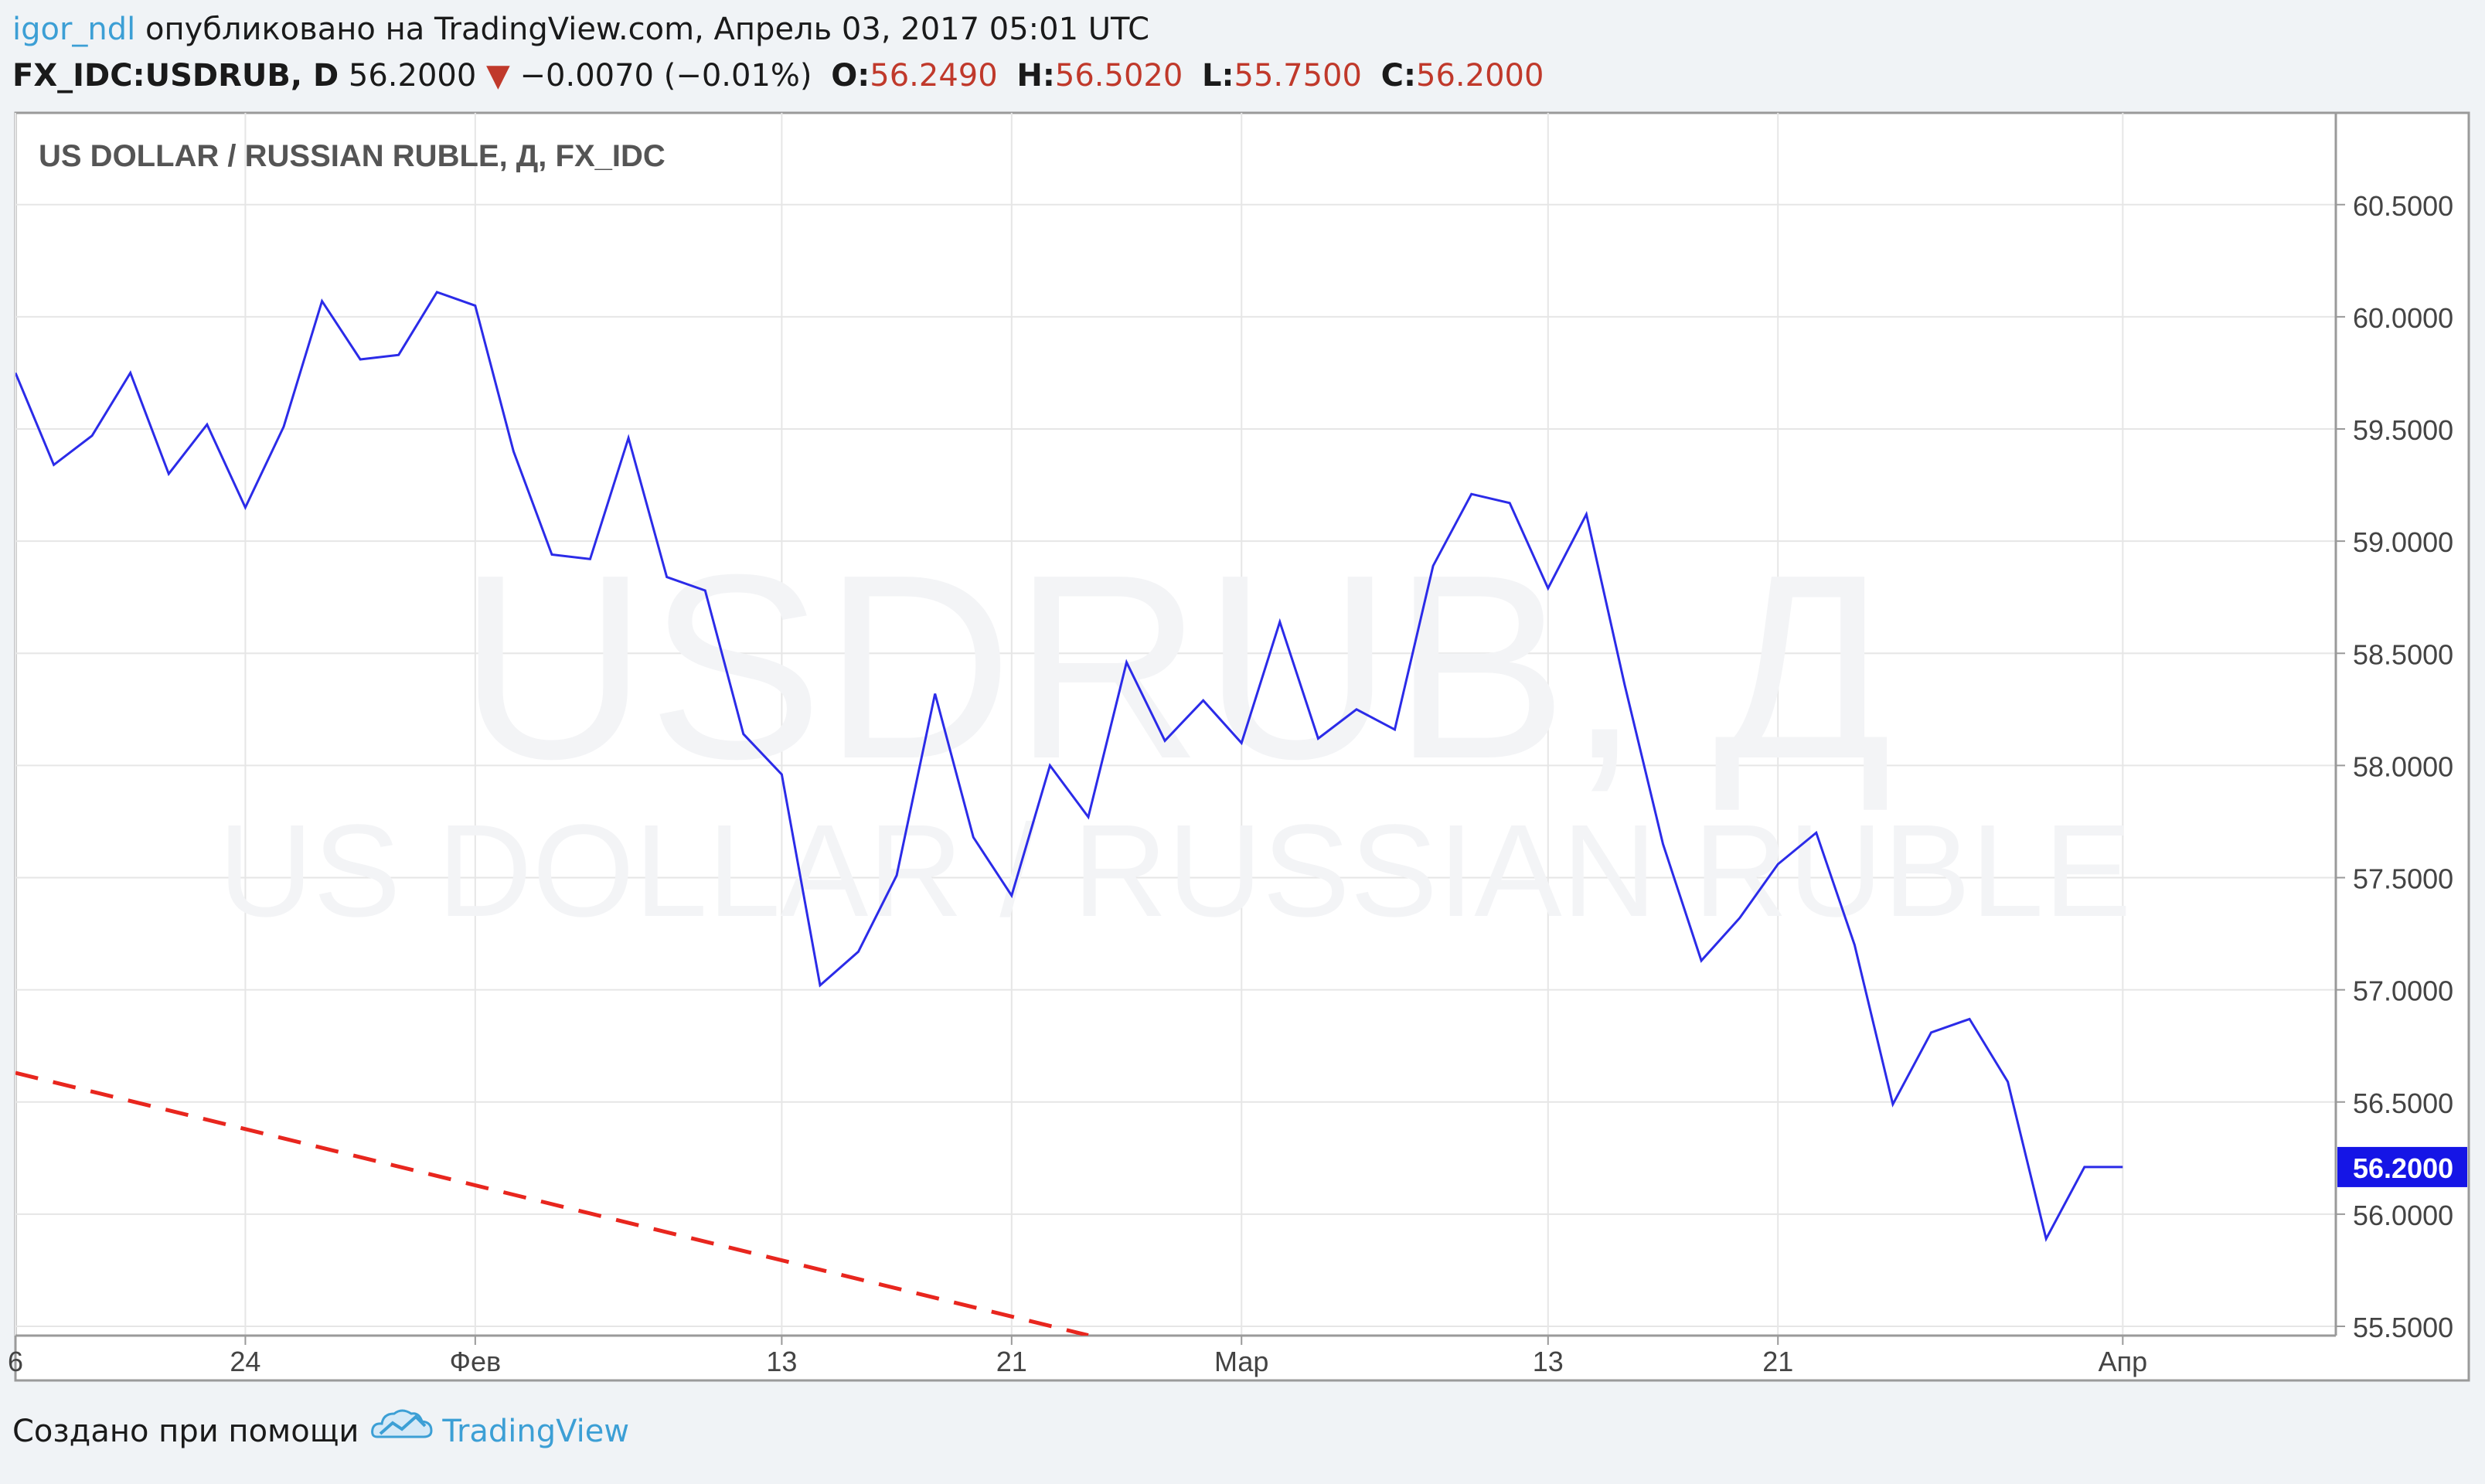 The height and width of the screenshot is (1484, 2485). What do you see at coordinates (175, 76) in the screenshot?
I see `symbol-label: FX_IDC:USDRUB, D` at bounding box center [175, 76].